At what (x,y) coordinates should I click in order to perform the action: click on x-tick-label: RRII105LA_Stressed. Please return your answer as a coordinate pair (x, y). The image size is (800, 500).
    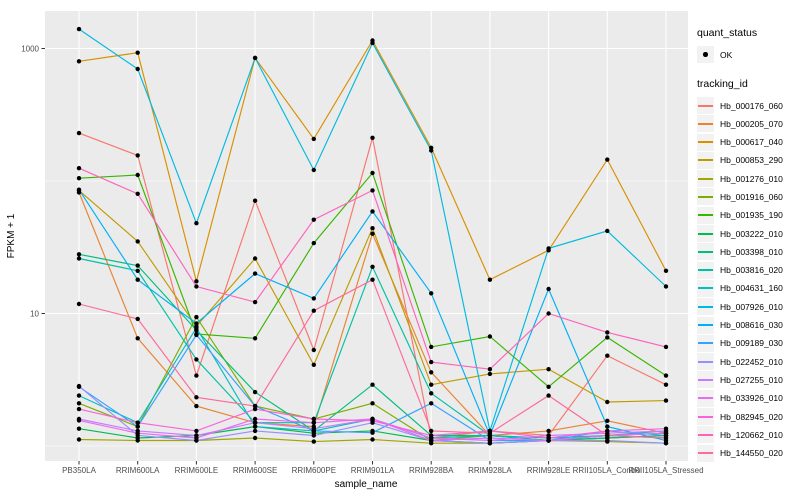
    Looking at the image, I should click on (665, 470).